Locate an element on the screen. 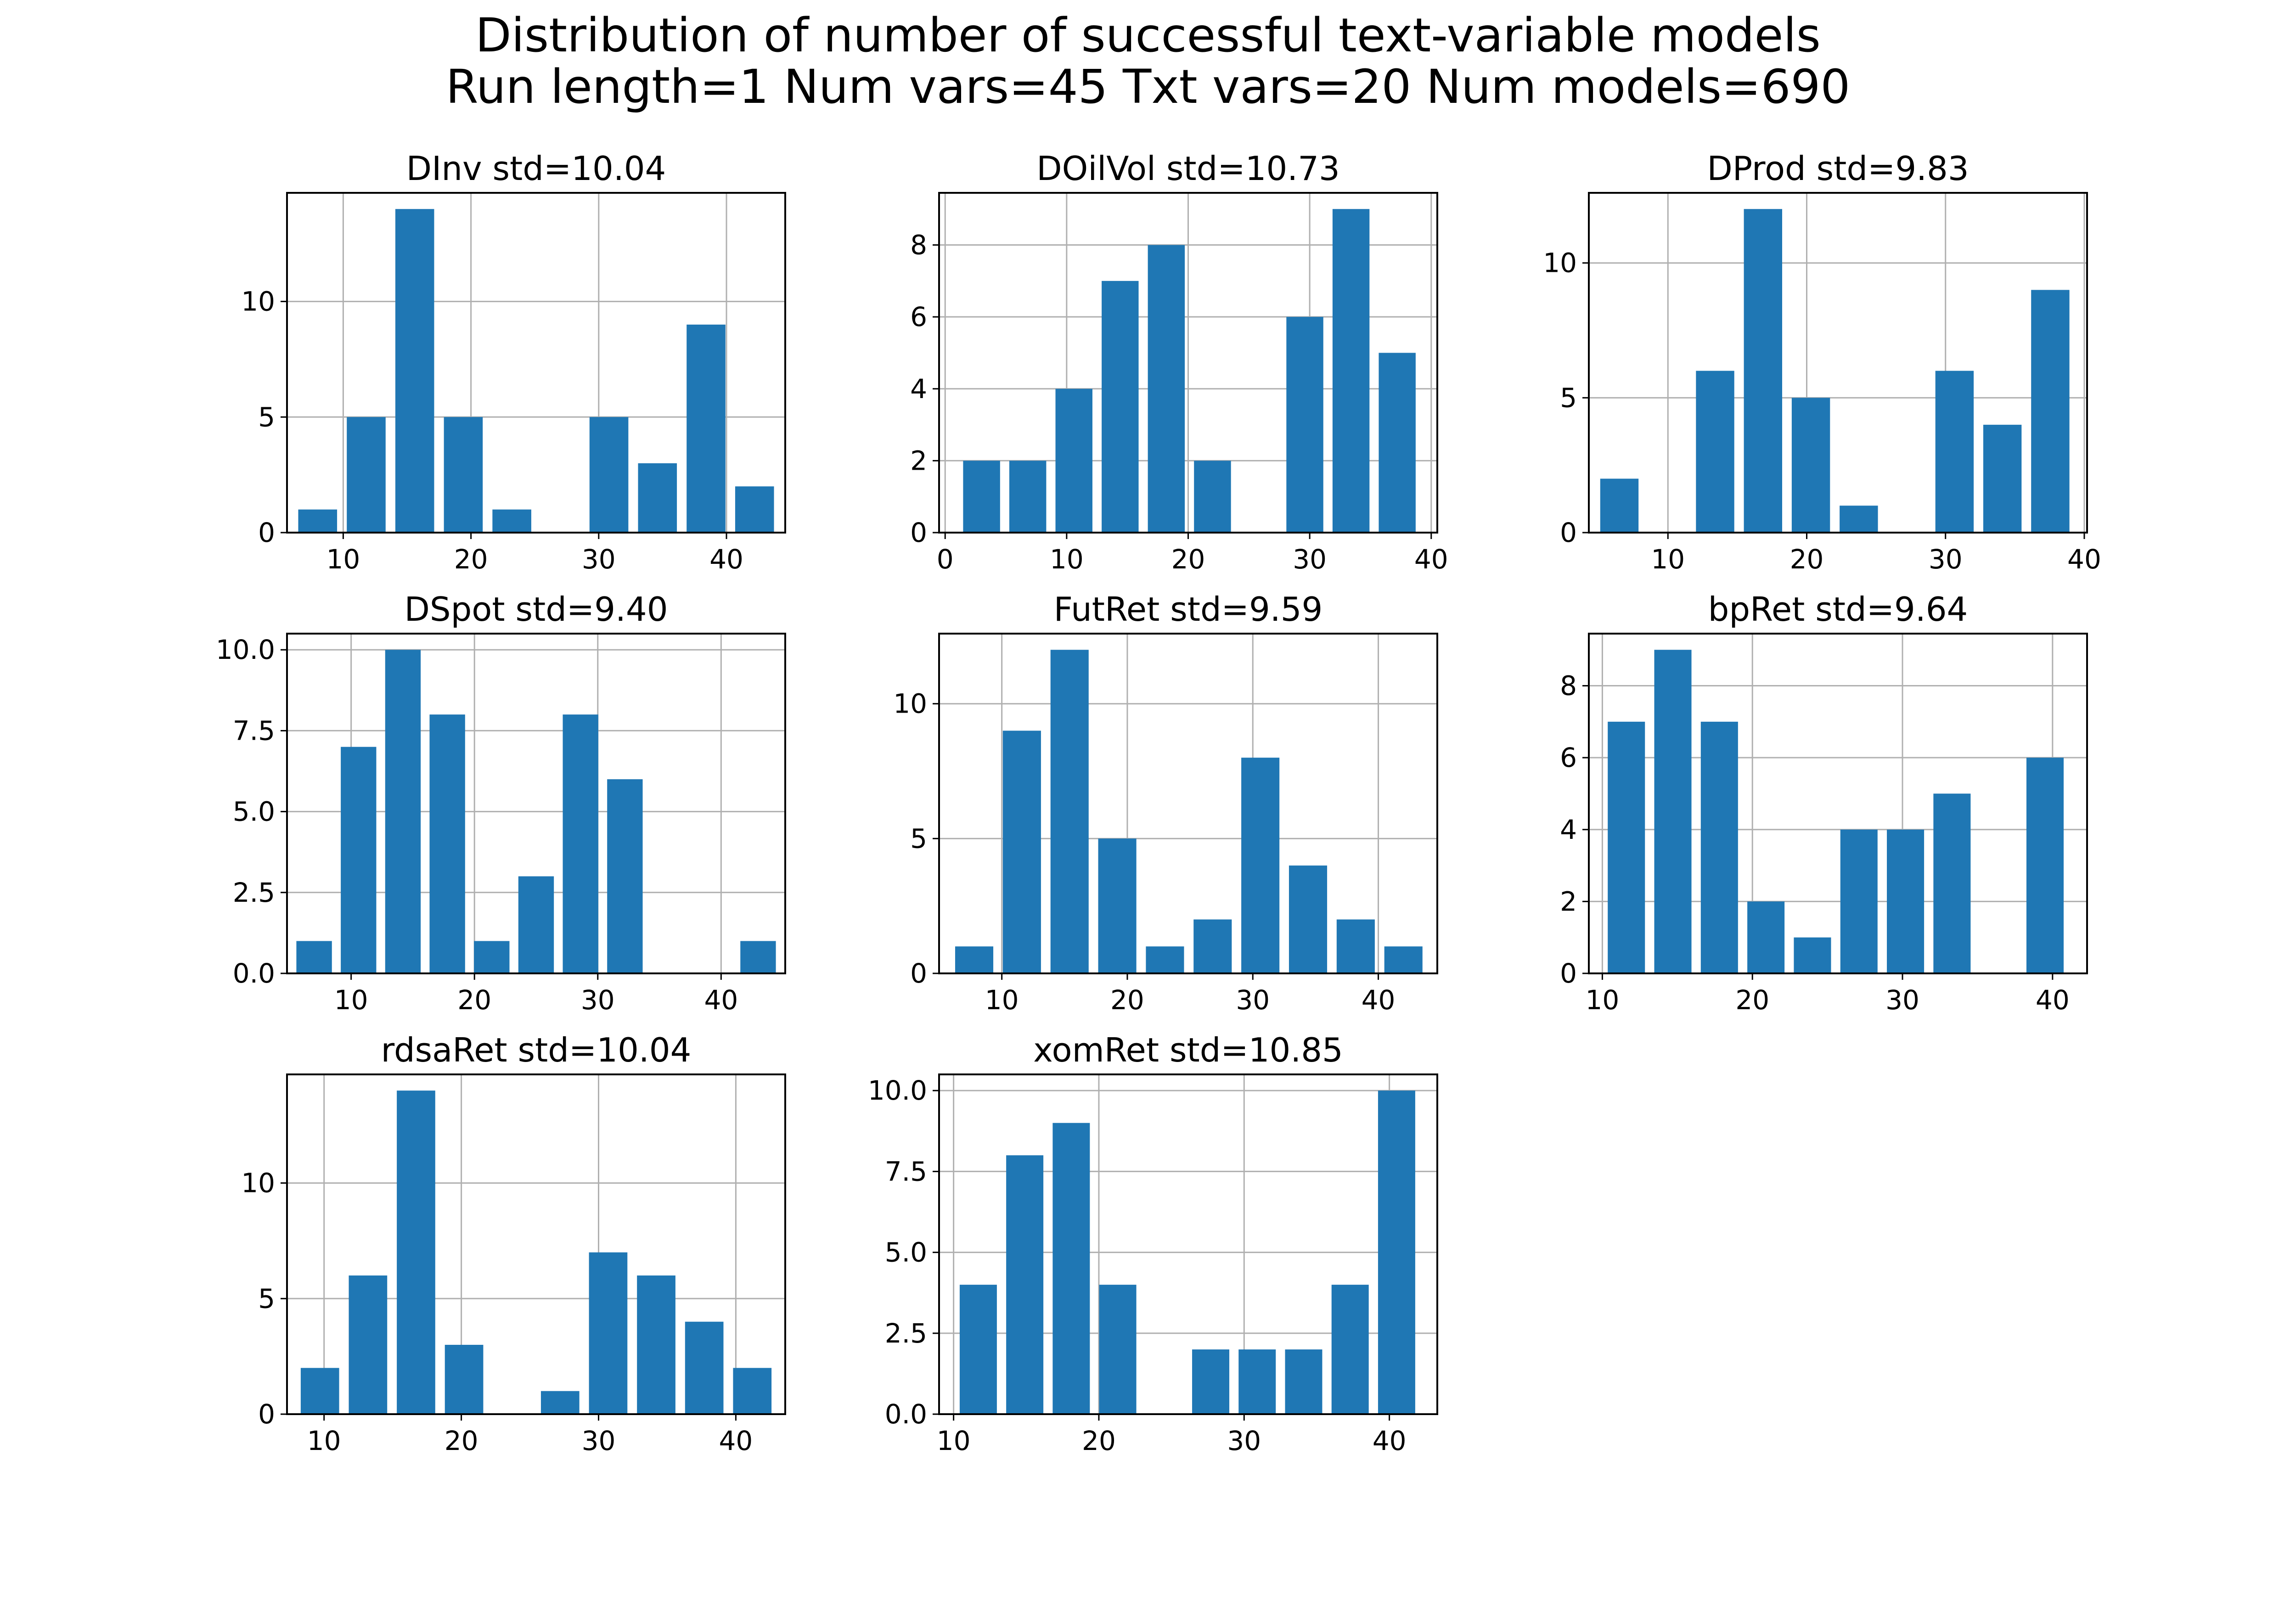  x-tick-label: 0 is located at coordinates (945, 559).